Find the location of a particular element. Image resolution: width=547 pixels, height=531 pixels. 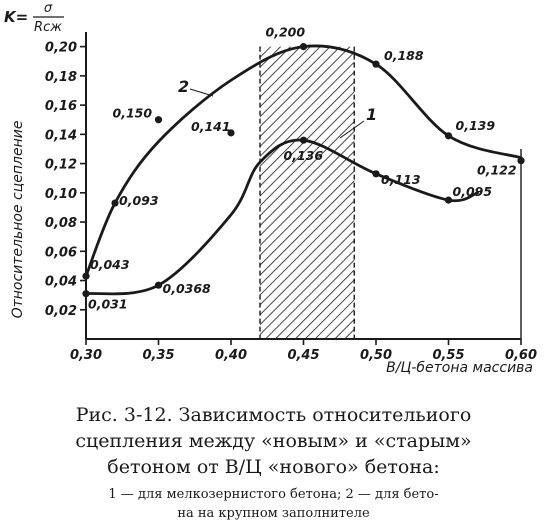

formula-denominator: Rсж is located at coordinates (48, 27).